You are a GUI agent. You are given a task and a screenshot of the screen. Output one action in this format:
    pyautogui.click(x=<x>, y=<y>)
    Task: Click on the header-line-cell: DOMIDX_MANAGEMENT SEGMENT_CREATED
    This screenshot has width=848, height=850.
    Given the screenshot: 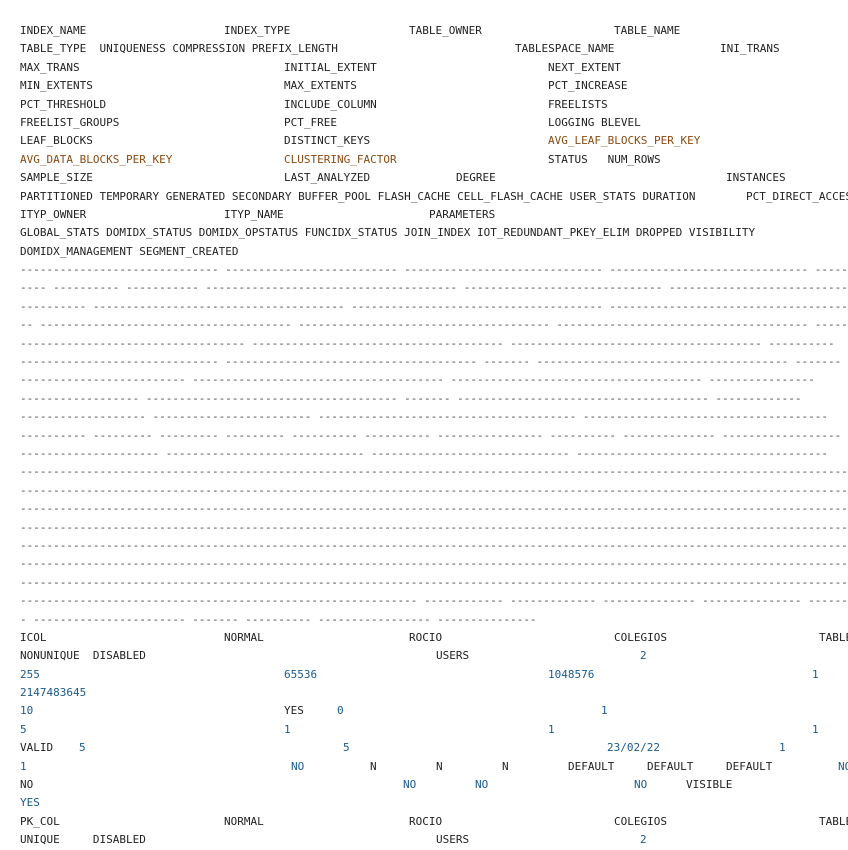 What is the action you would take?
    pyautogui.click(x=129, y=251)
    